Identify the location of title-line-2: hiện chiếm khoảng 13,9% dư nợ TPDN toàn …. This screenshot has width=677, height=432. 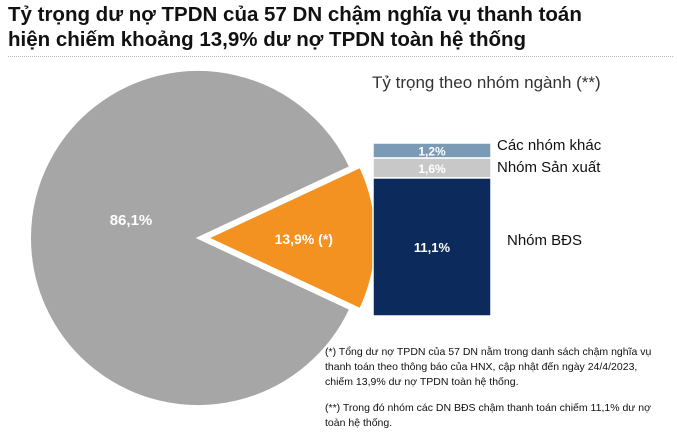
(267, 39).